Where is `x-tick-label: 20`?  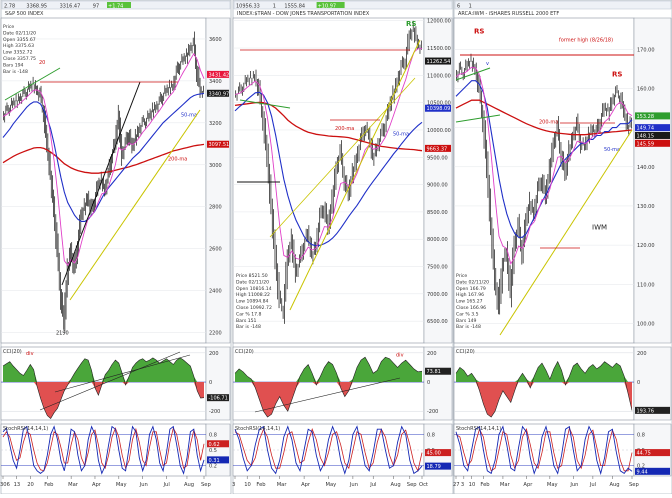
x-tick-label: 20 is located at coordinates (30, 485).